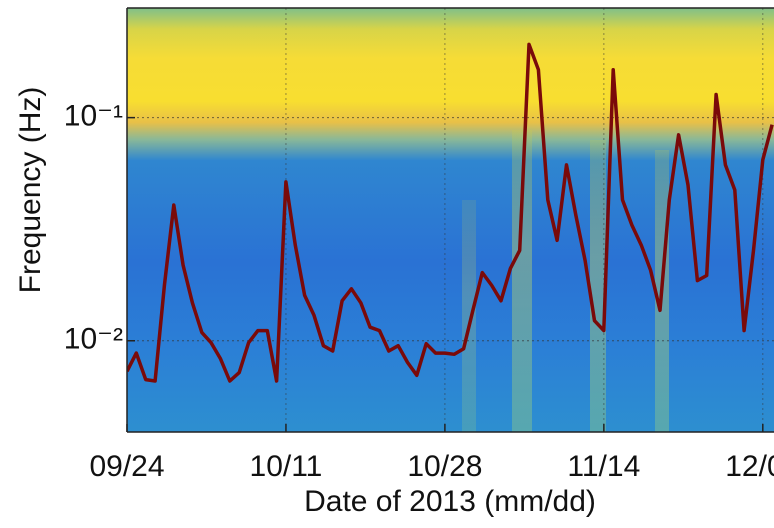 The width and height of the screenshot is (774, 528). I want to click on x-tick-label: 10/11, so click(286, 466).